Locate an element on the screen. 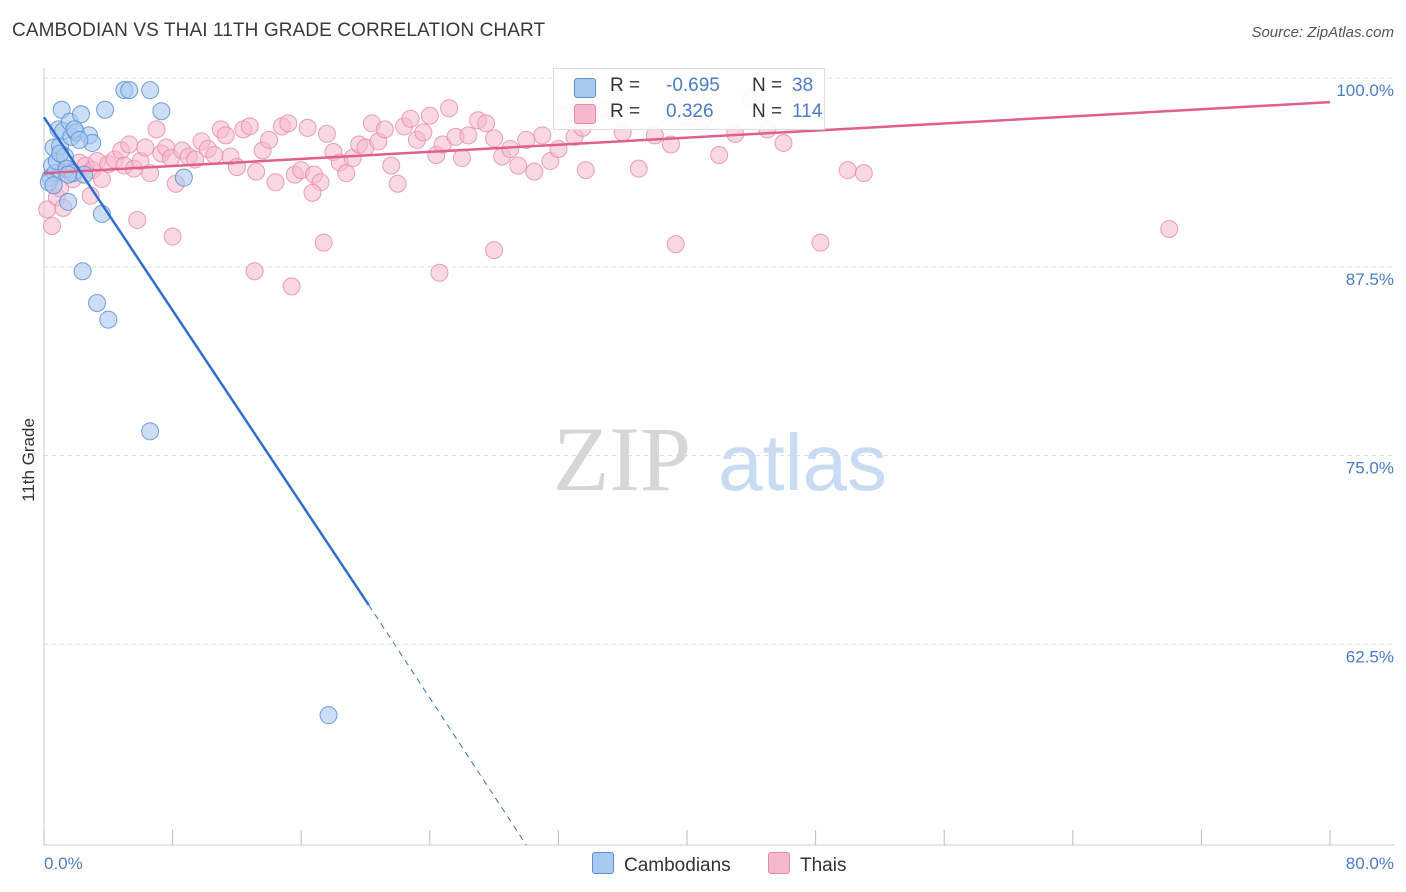 This screenshot has height=892, width=1406. bottom-legend-thais: Thais is located at coordinates (807, 864).